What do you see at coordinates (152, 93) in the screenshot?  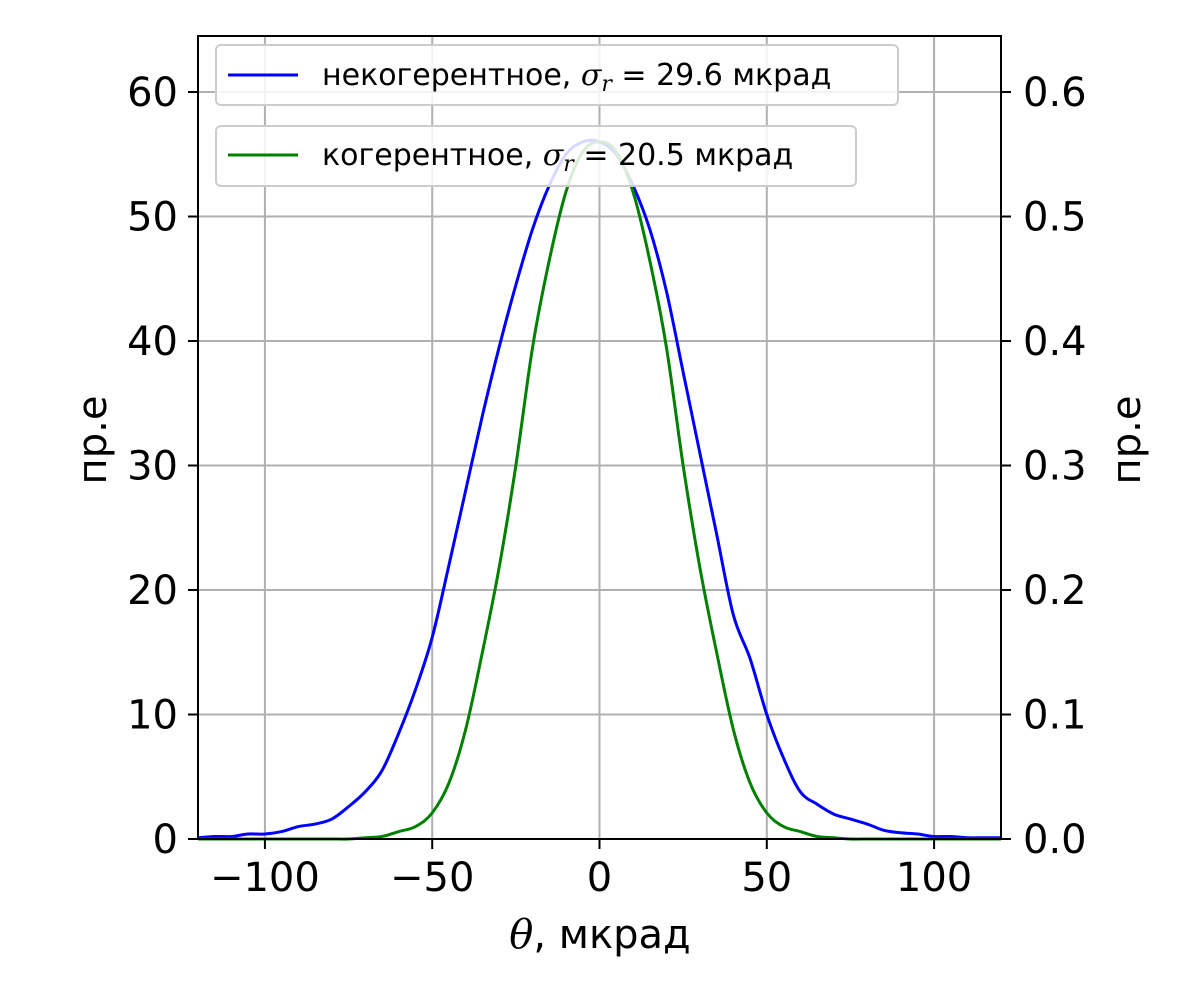 I see `y-left-tick-label: 60` at bounding box center [152, 93].